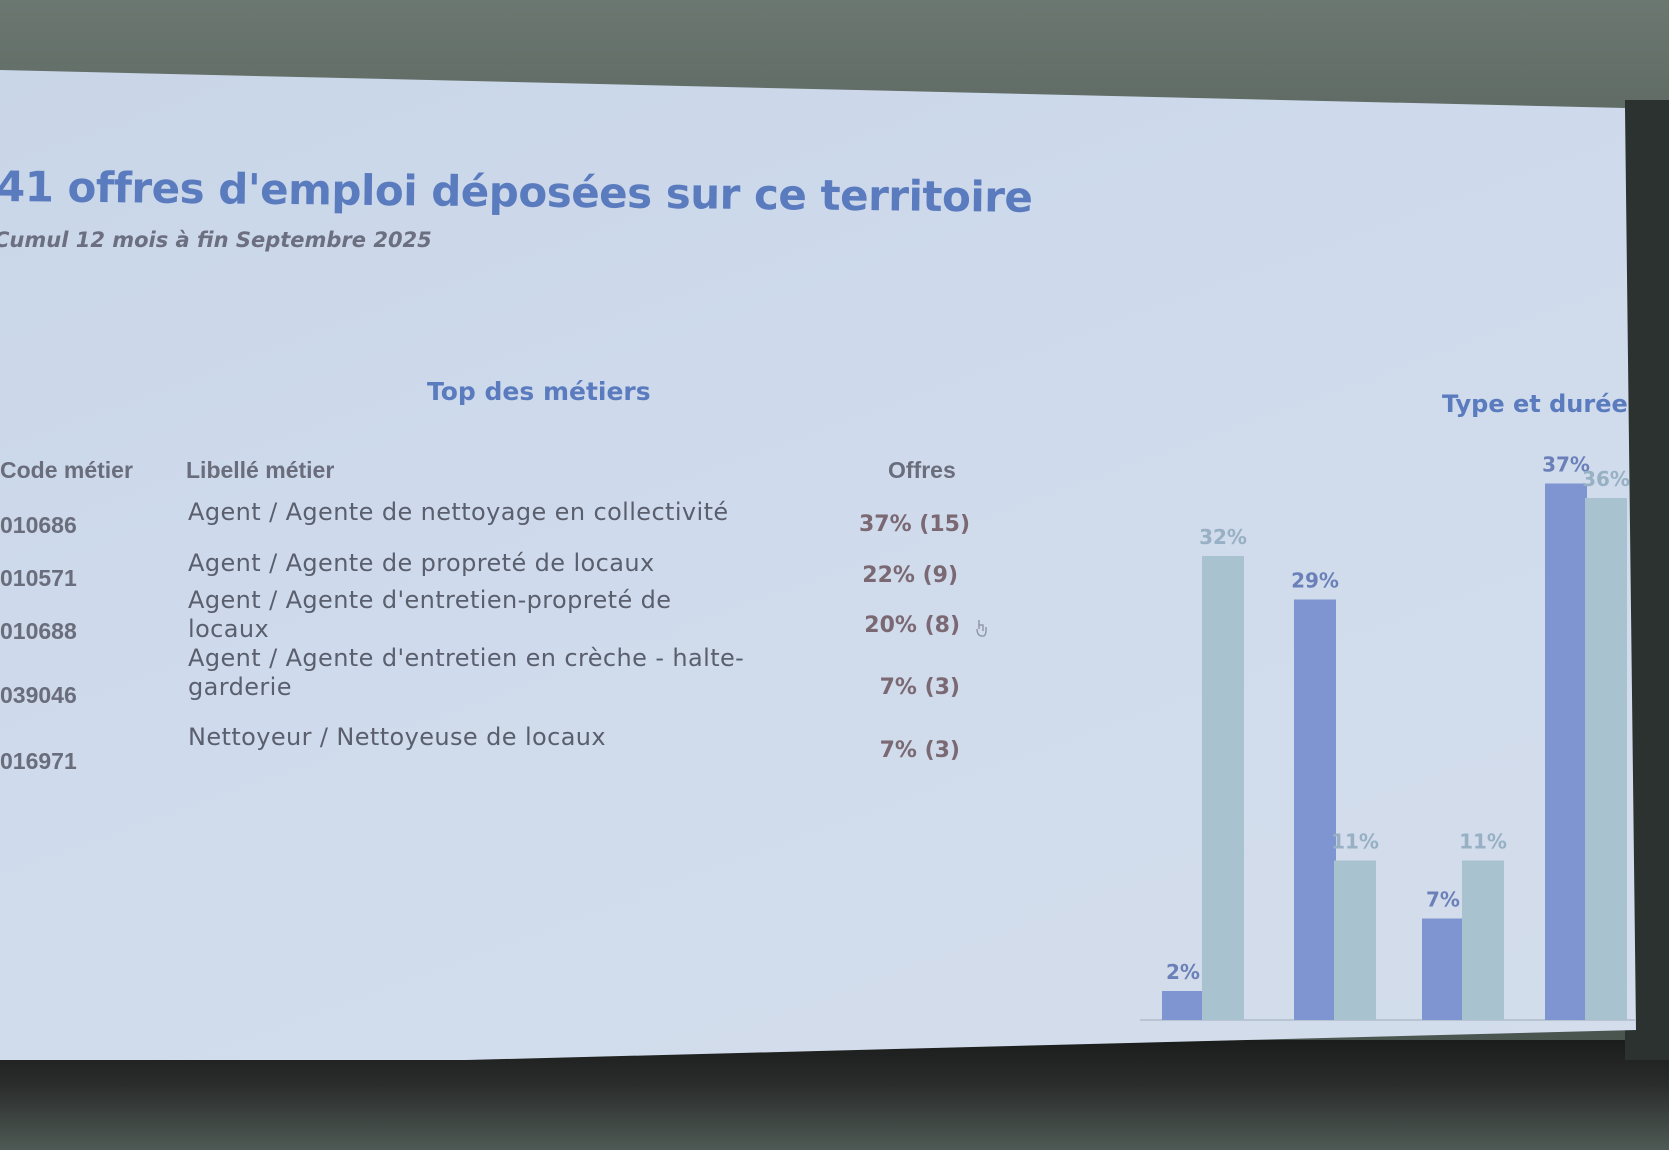 This screenshot has width=1669, height=1150. What do you see at coordinates (38, 525) in the screenshot?
I see `row-1-code: 010686` at bounding box center [38, 525].